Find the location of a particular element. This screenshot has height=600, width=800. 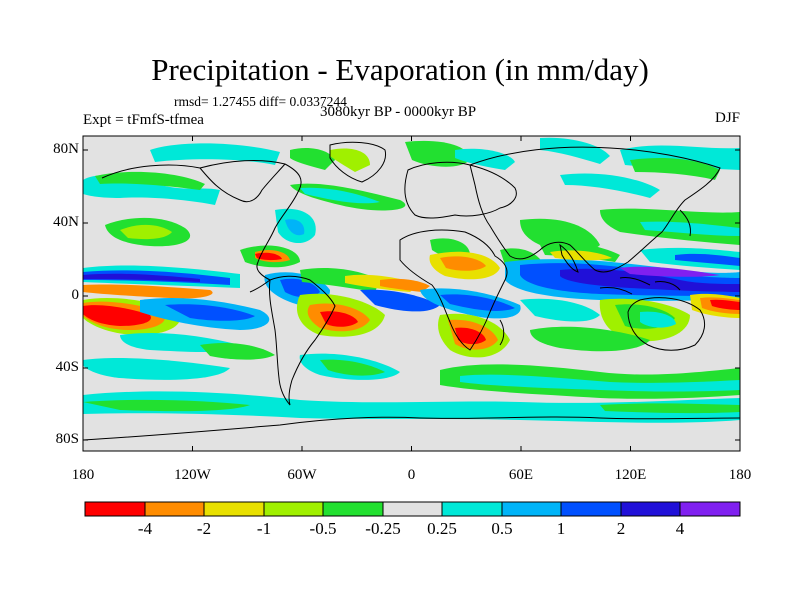

colorbar-label: 1 is located at coordinates (561, 528).